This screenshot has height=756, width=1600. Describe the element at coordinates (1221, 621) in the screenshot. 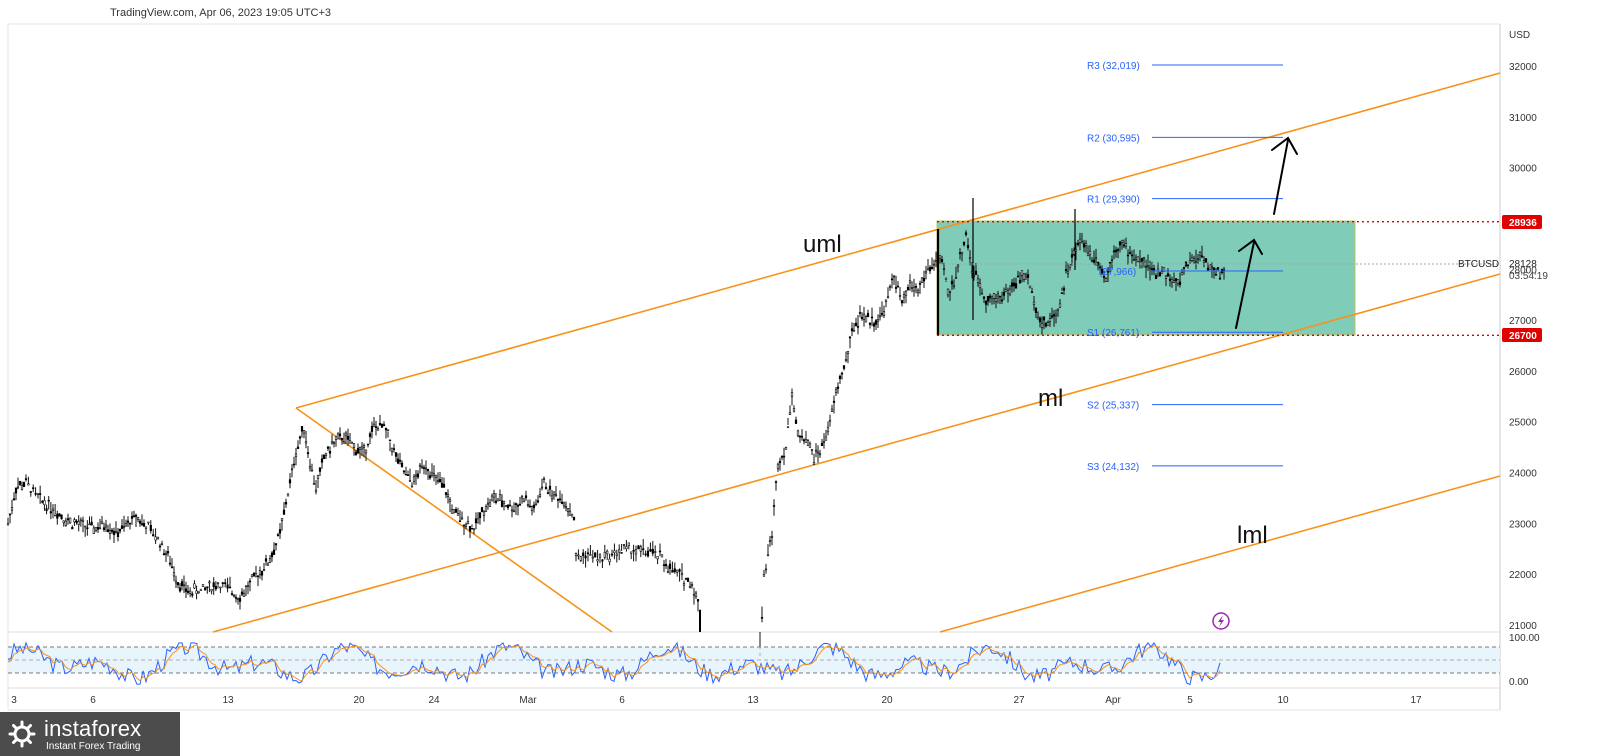

I see `lightning-icon` at that location.